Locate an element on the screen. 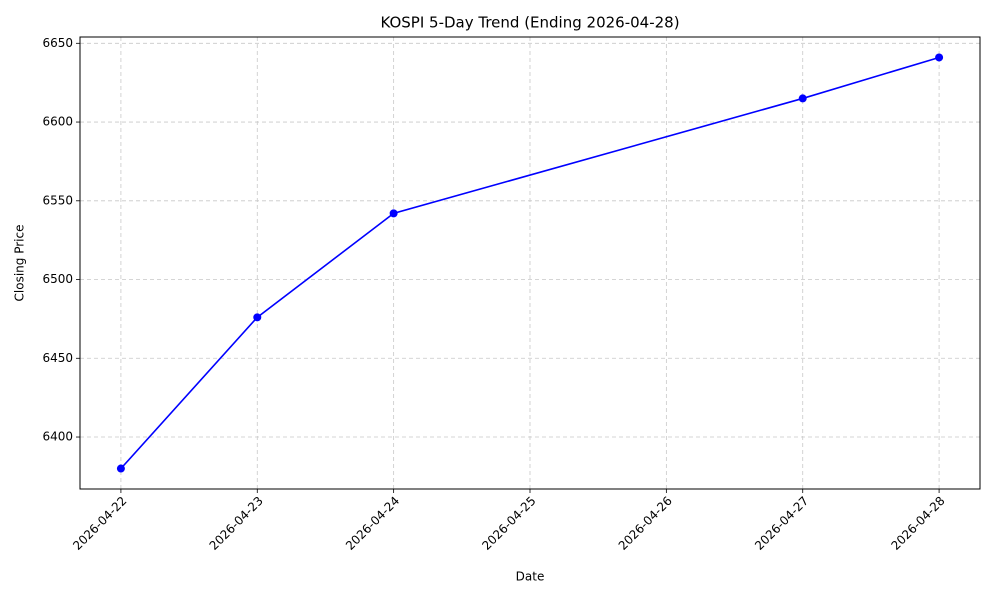 This screenshot has height=600, width=1000. y-tick-label: 6400 is located at coordinates (57, 437).